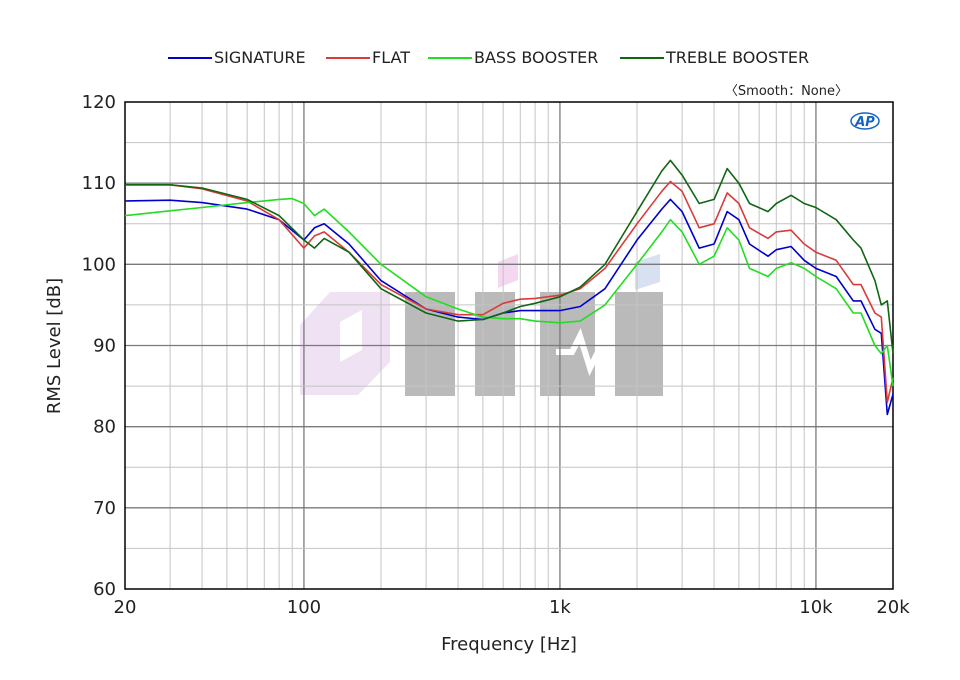  I want to click on watermark-logo, so click(481, 325).